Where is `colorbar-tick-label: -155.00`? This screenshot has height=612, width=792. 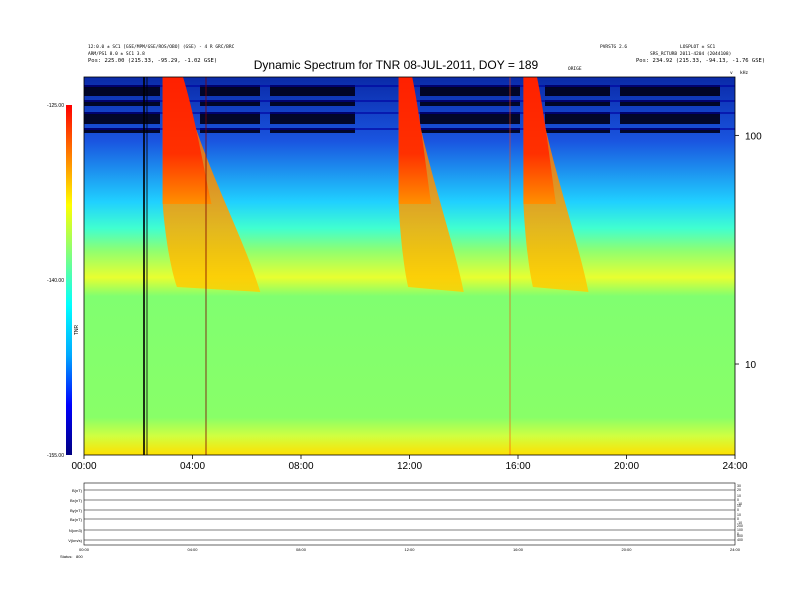 colorbar-tick-label: -155.00 is located at coordinates (55, 456).